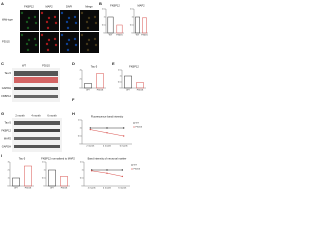 The width and height of the screenshot is (320, 240). What do you see at coordinates (1, 155) in the screenshot?
I see `panel-letter: I` at bounding box center [1, 155].